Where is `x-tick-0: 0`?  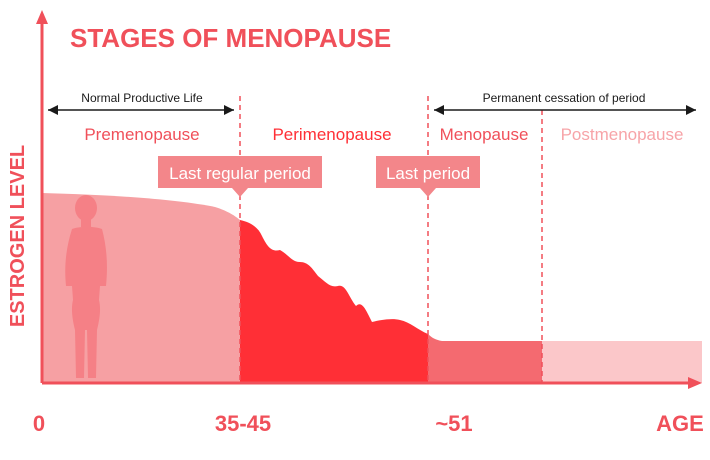
x-tick-0: 0 is located at coordinates (39, 423).